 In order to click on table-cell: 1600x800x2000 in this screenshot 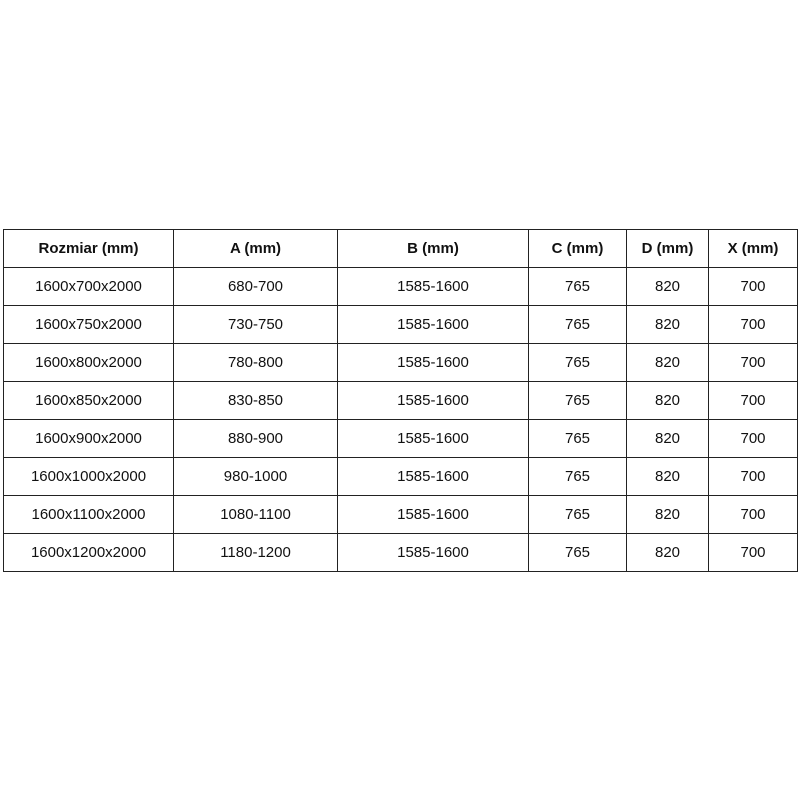, I will do `click(88, 362)`.